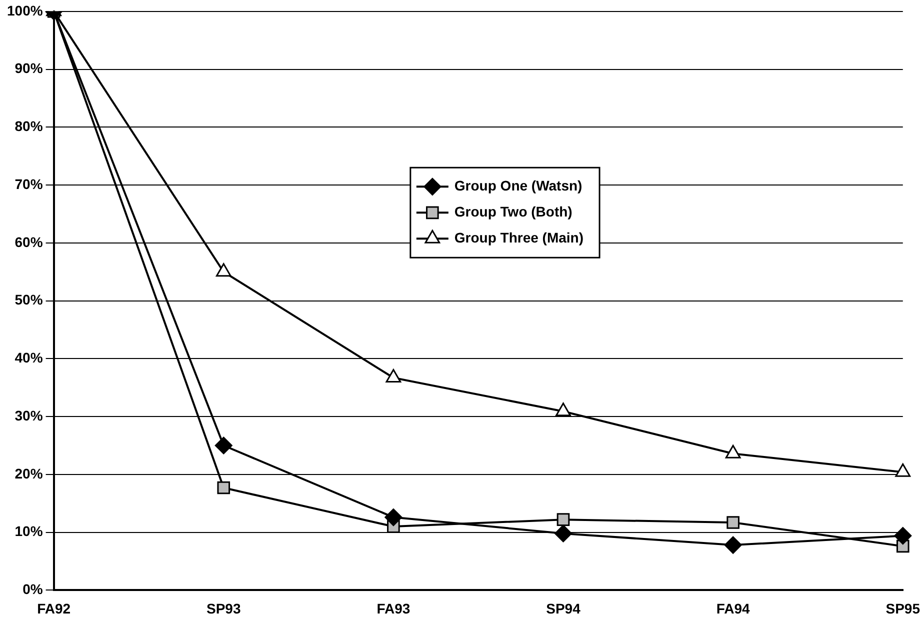 Image resolution: width=923 pixels, height=625 pixels. I want to click on y-tick-label: 30%, so click(29, 415).